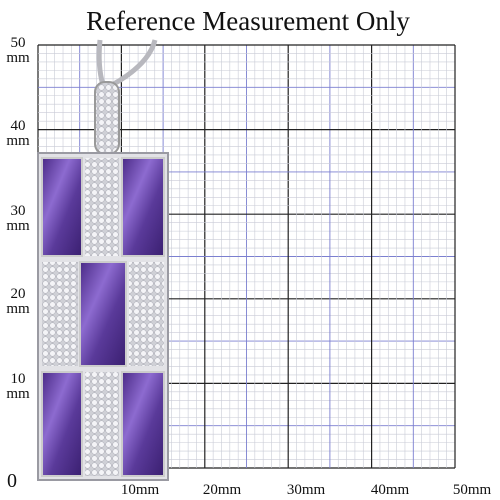 This screenshot has width=500, height=500. Describe the element at coordinates (18, 43) in the screenshot. I see `y-label-number: 50` at that location.